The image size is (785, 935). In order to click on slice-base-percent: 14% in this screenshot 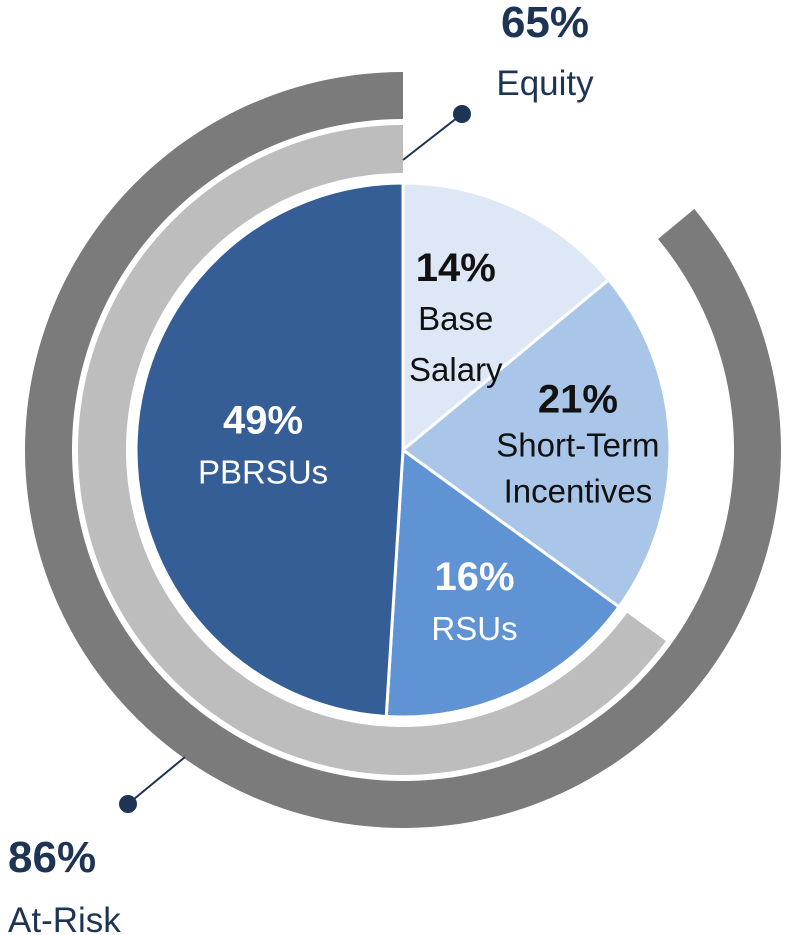, I will do `click(456, 268)`.